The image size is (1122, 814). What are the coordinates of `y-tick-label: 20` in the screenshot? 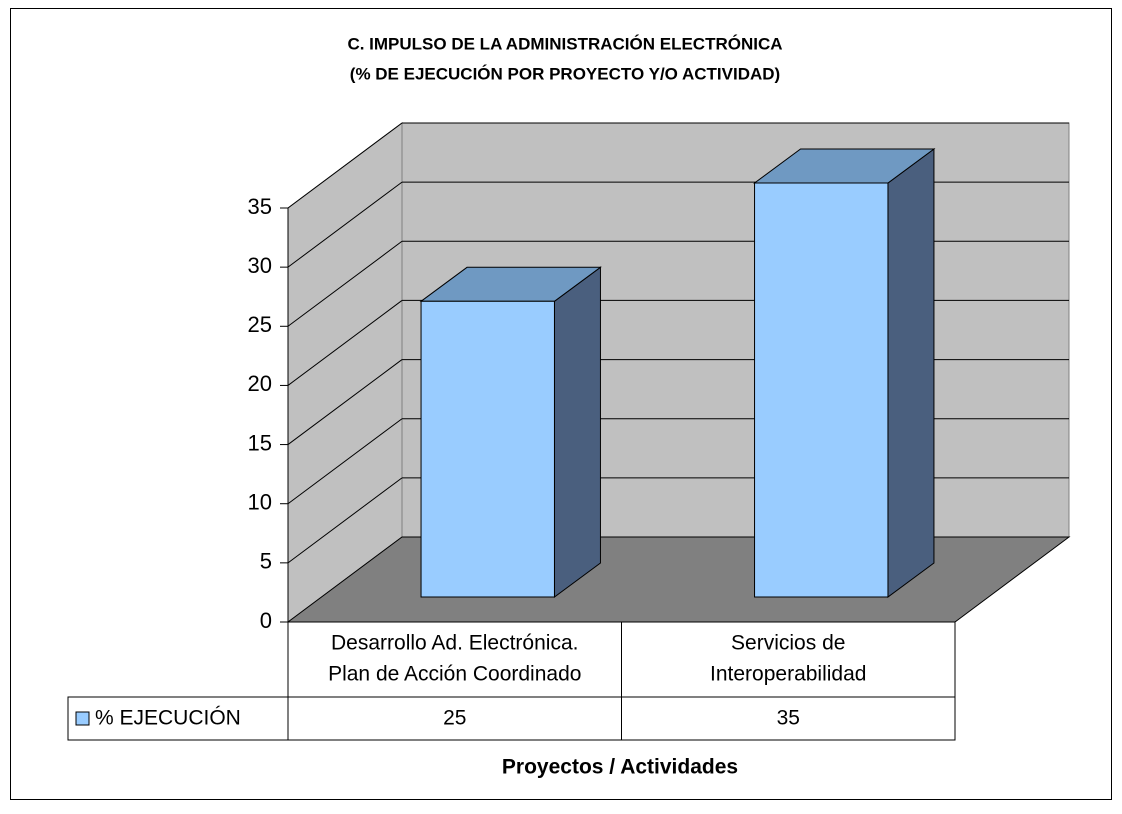 It's located at (260, 383).